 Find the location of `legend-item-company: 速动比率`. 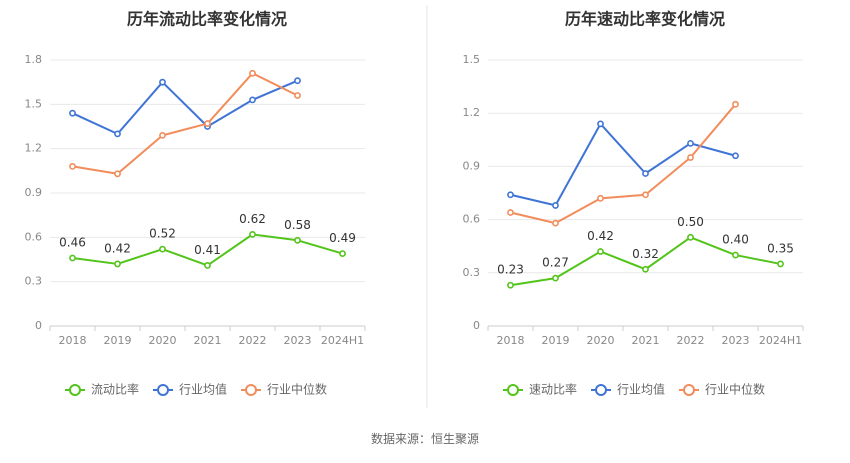

legend-item-company: 速动比率 is located at coordinates (540, 389).